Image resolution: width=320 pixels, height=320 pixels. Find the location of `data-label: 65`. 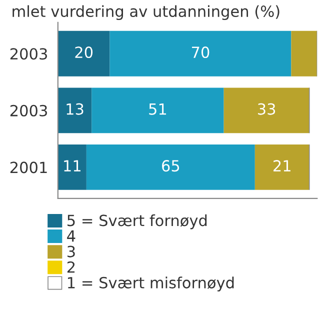

data-label: 65 is located at coordinates (171, 166).